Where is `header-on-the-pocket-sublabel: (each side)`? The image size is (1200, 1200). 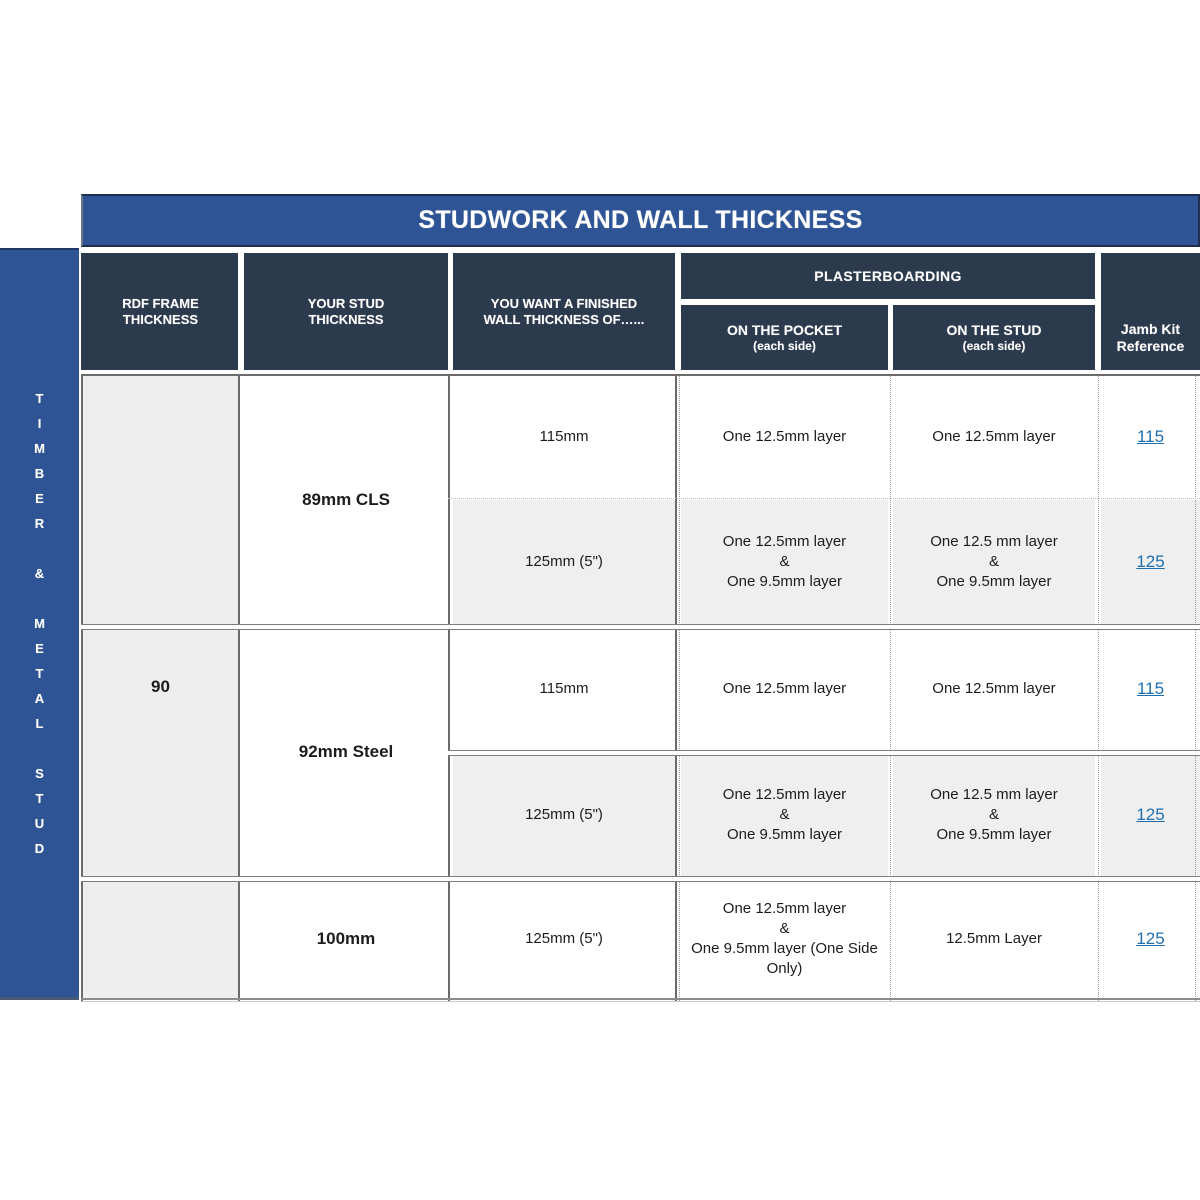
header-on-the-pocket-sublabel: (each side) is located at coordinates (784, 345).